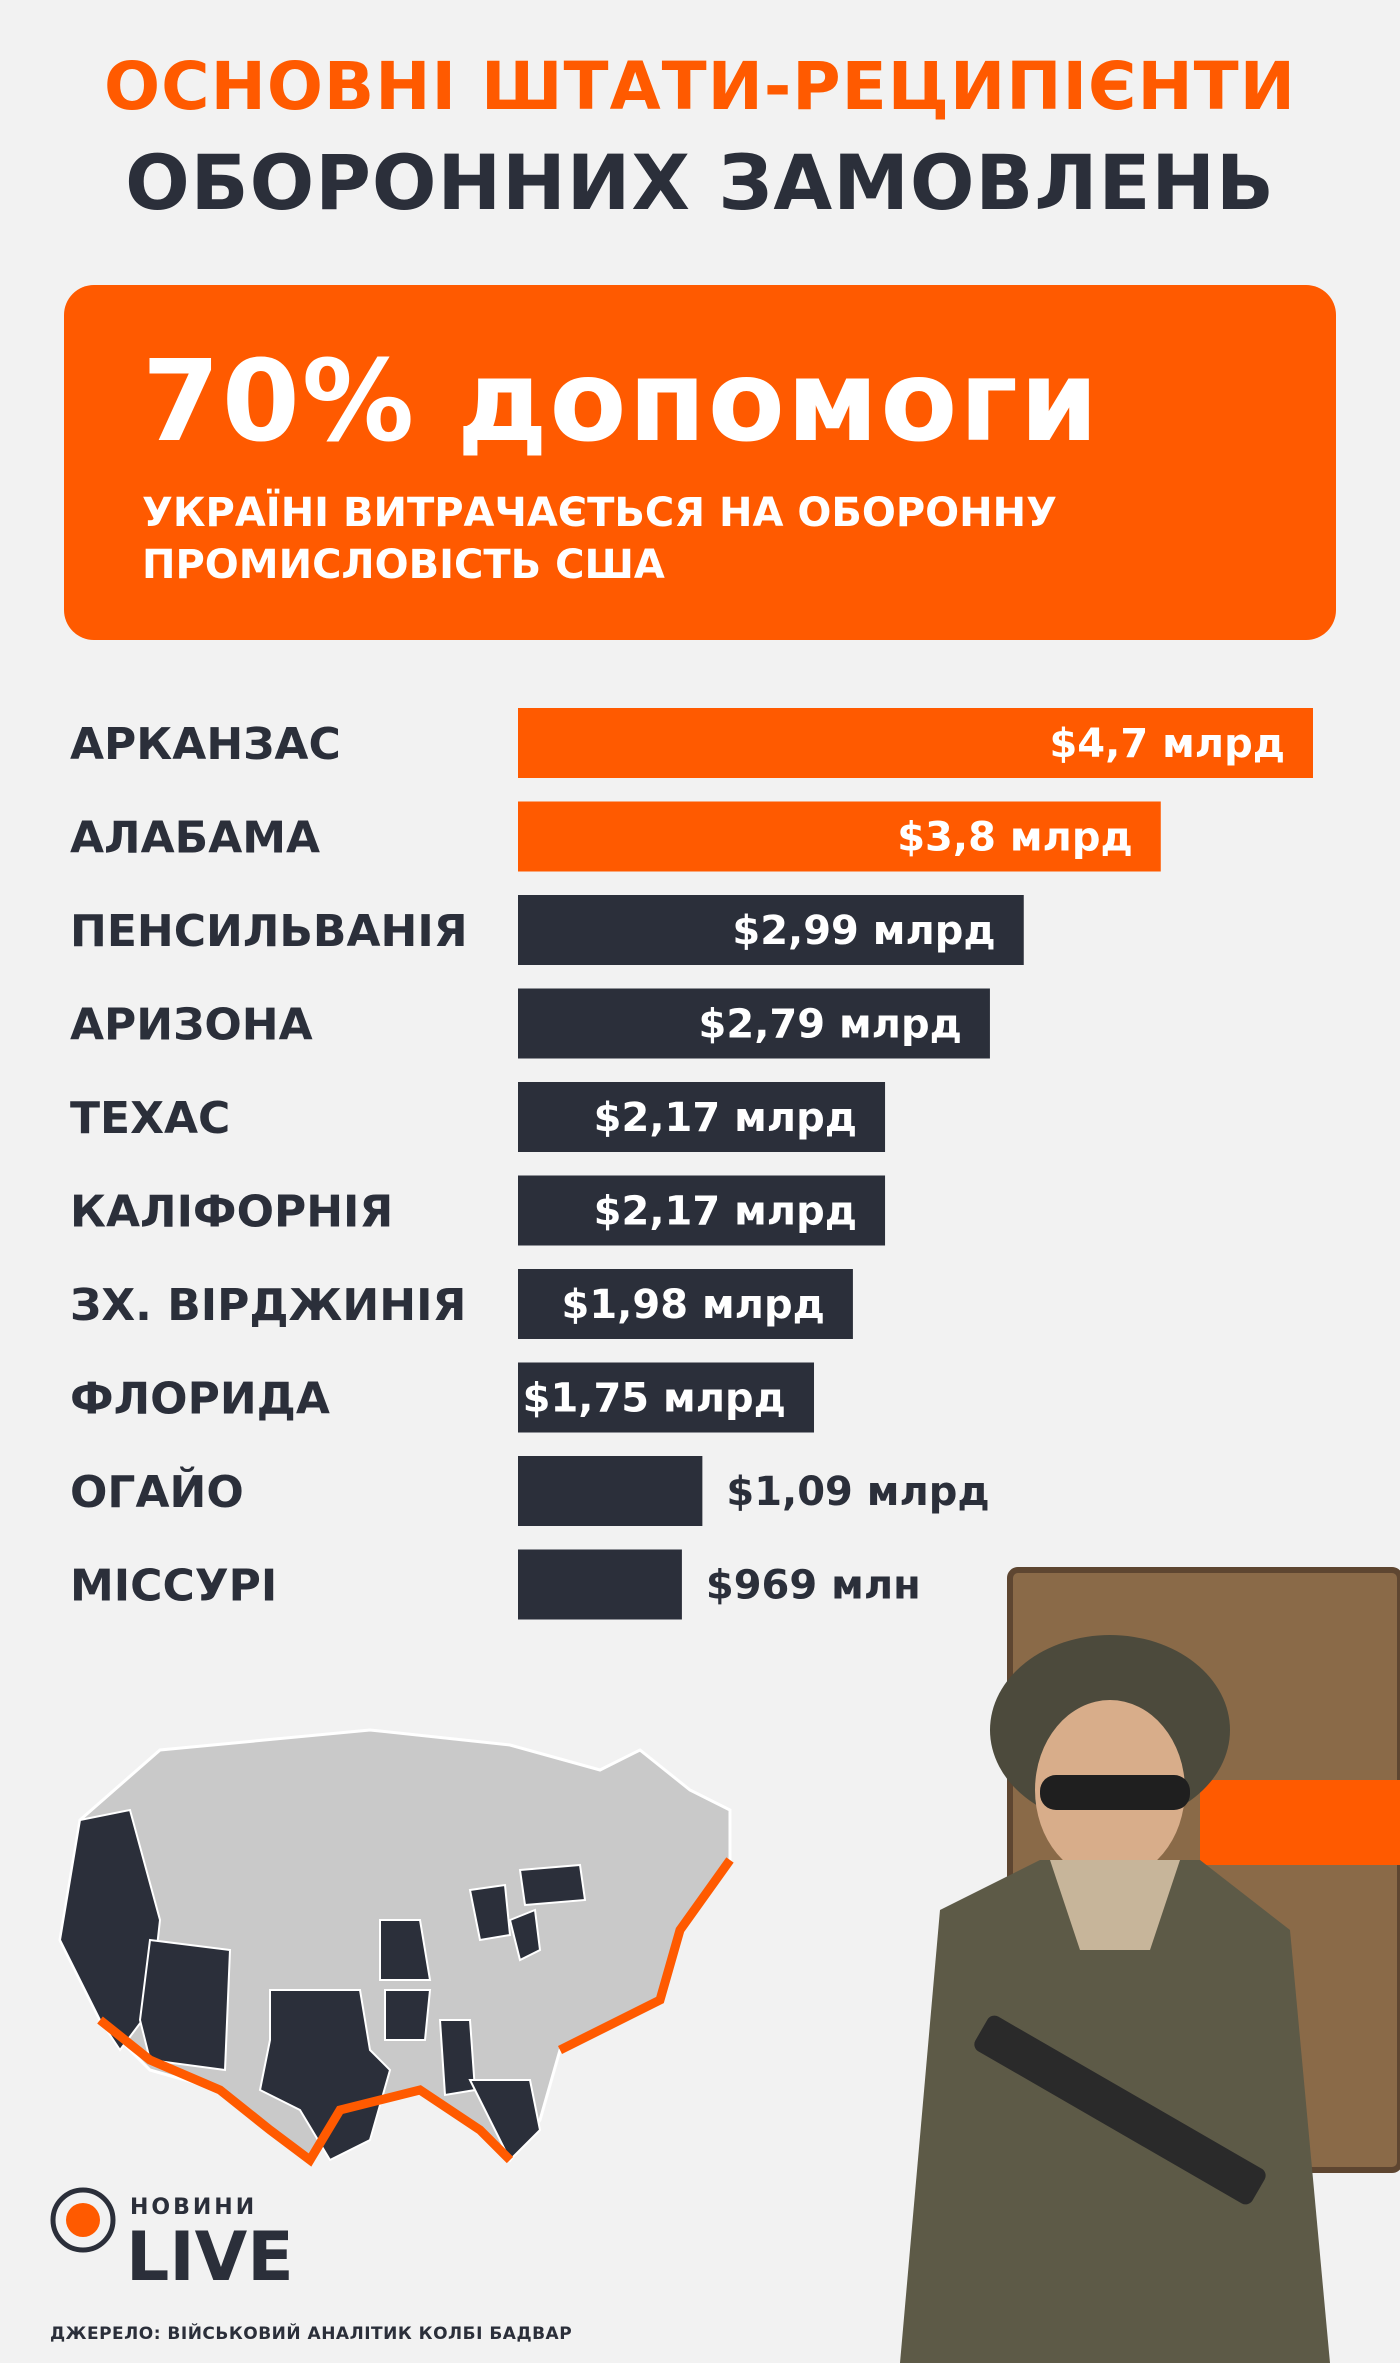 The width and height of the screenshot is (1400, 2363). I want to click on category-label: КАЛІФОРНІЯ, so click(231, 1212).